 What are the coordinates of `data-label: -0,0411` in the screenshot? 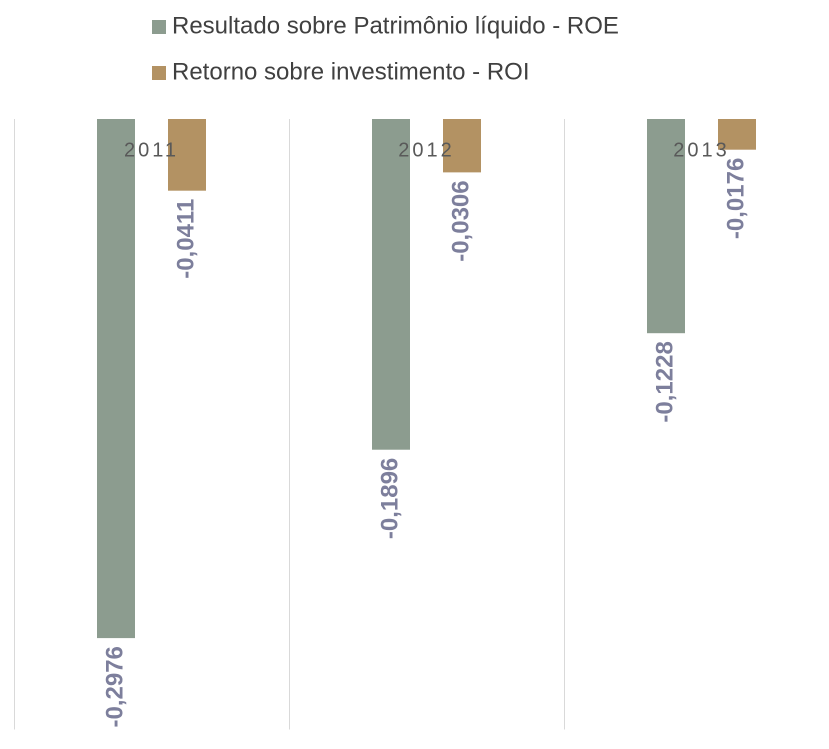 It's located at (185, 239).